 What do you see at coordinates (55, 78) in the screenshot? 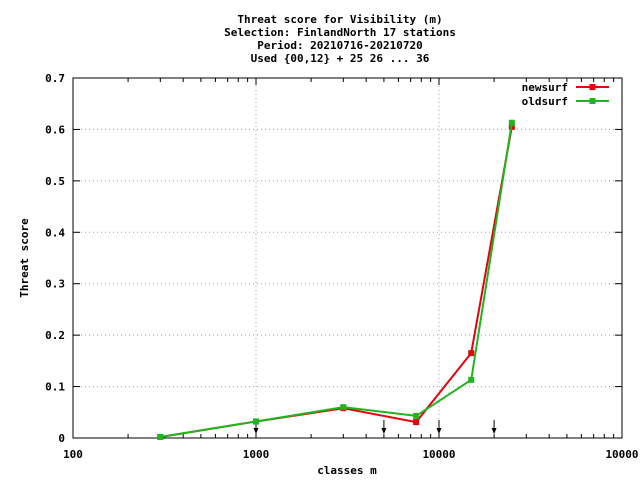
I see `y-tick-label: 0.7` at bounding box center [55, 78].